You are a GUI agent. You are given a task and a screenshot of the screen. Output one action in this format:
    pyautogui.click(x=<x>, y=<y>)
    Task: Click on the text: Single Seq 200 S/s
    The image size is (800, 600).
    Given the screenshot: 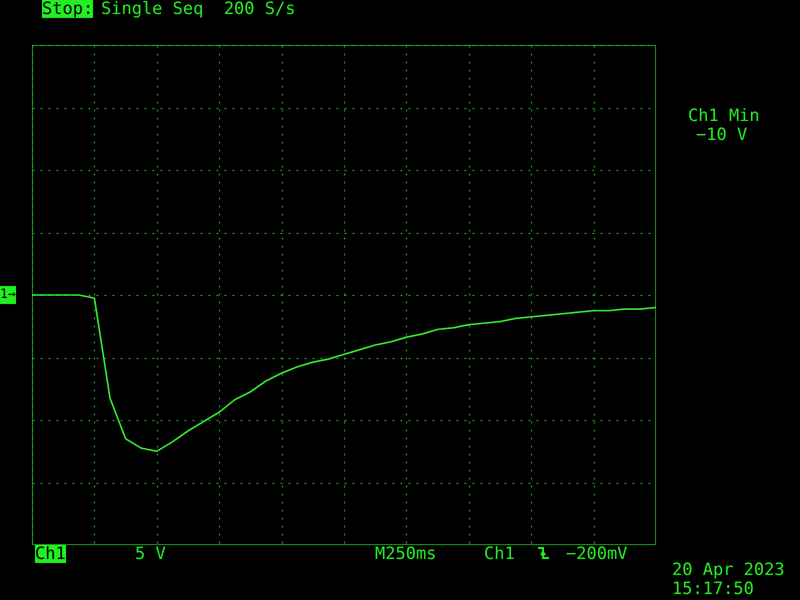 What is the action you would take?
    pyautogui.click(x=198, y=9)
    